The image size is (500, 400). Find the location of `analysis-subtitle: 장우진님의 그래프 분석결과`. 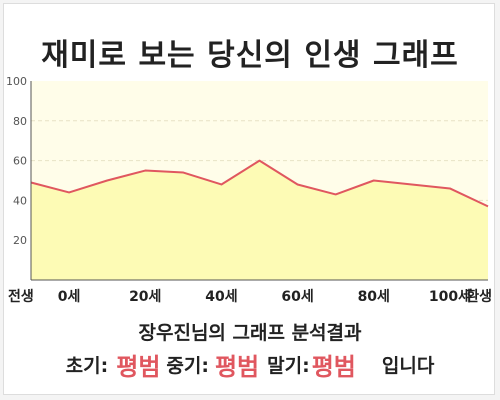

analysis-subtitle: 장우진님의 그래프 분석결과 is located at coordinates (250, 333).